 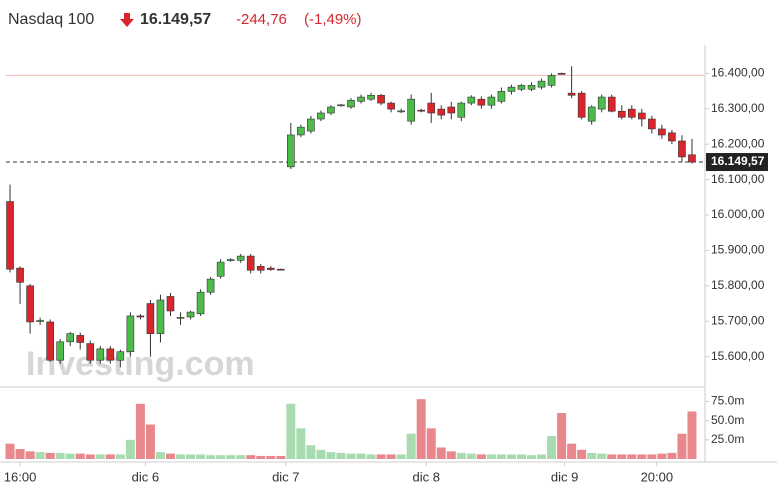 I want to click on y-tick-label: 16.100,00, so click(x=738, y=179).